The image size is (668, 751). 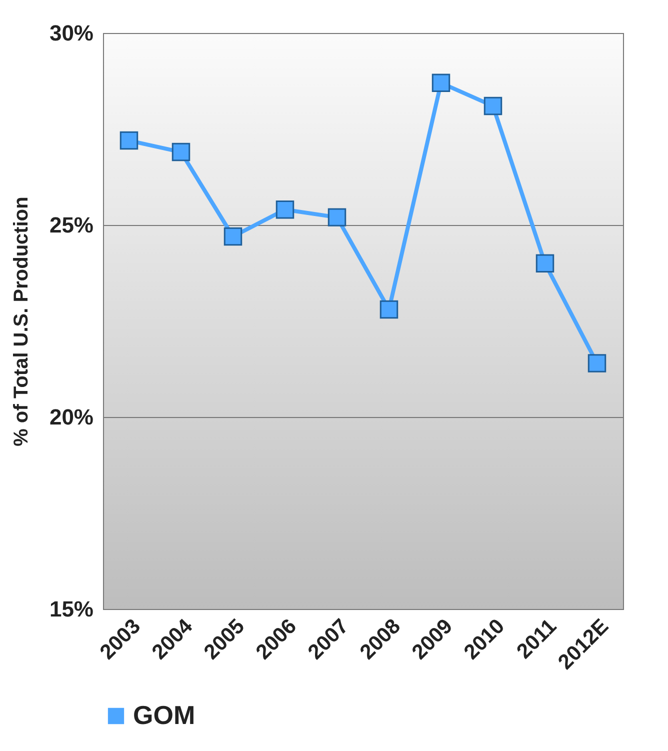 I want to click on y-tick-label: 20%, so click(x=71, y=417).